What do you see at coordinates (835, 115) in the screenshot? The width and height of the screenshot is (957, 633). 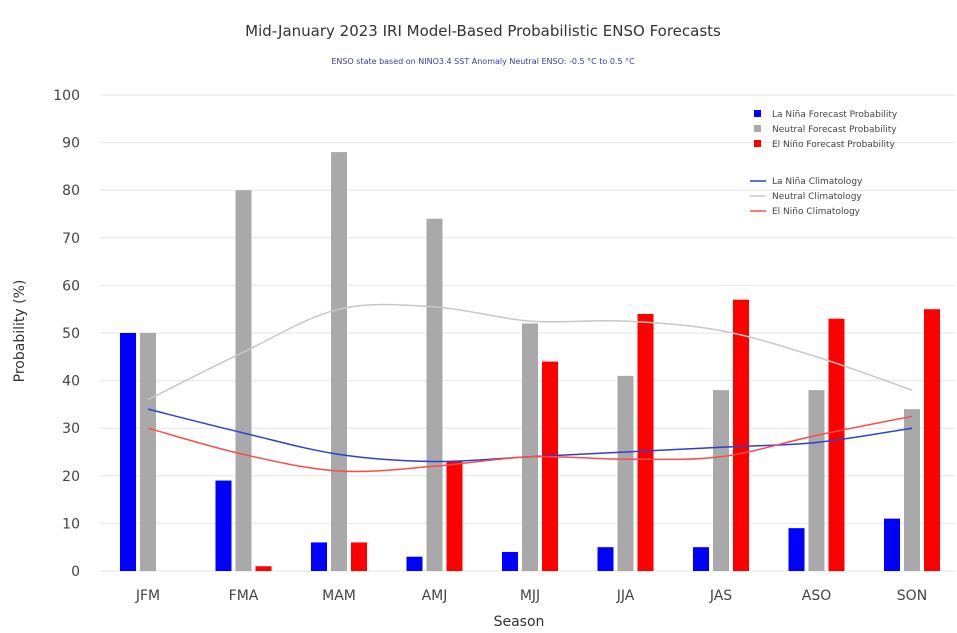 I see `legend-label: La Niña Forecast Probability` at bounding box center [835, 115].